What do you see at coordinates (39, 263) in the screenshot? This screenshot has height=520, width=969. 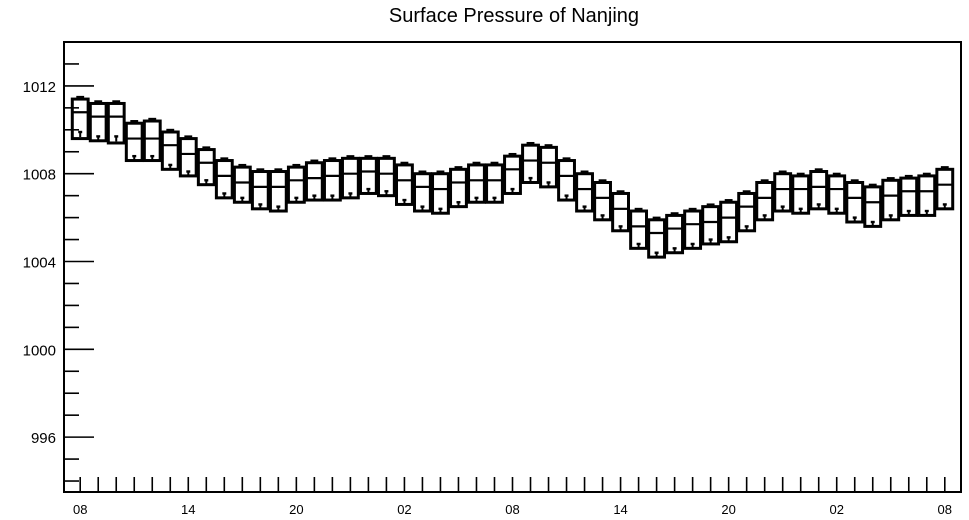 I see `y-tick-label: 1004` at bounding box center [39, 263].